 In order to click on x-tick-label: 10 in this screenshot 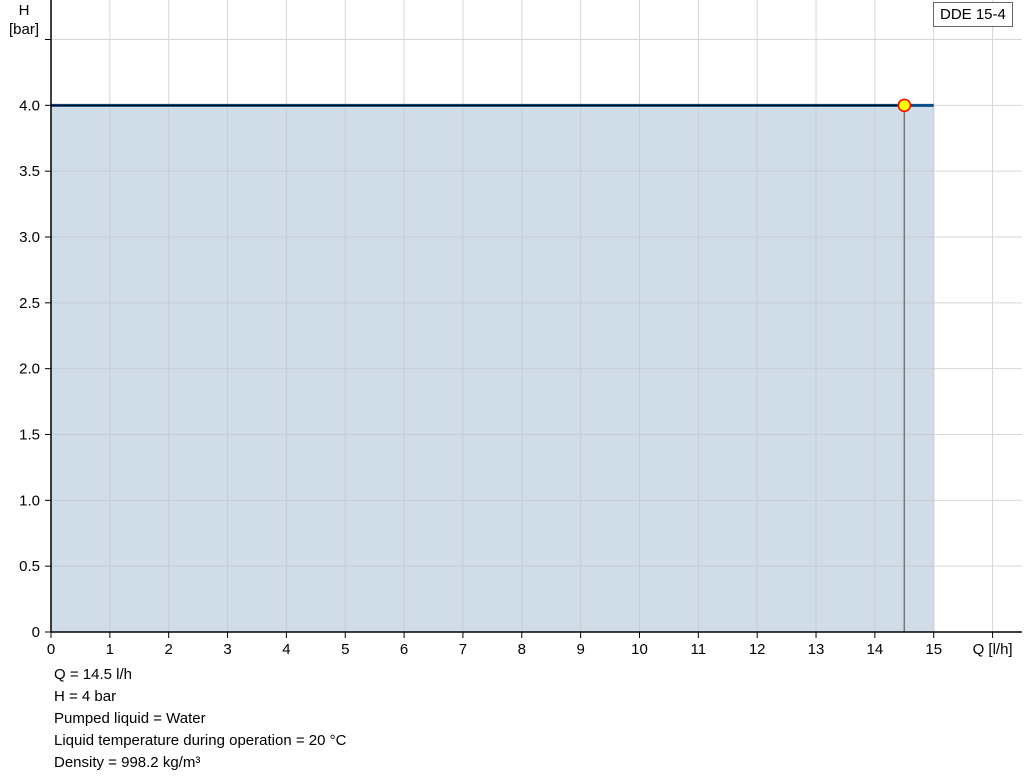, I will do `click(639, 649)`.